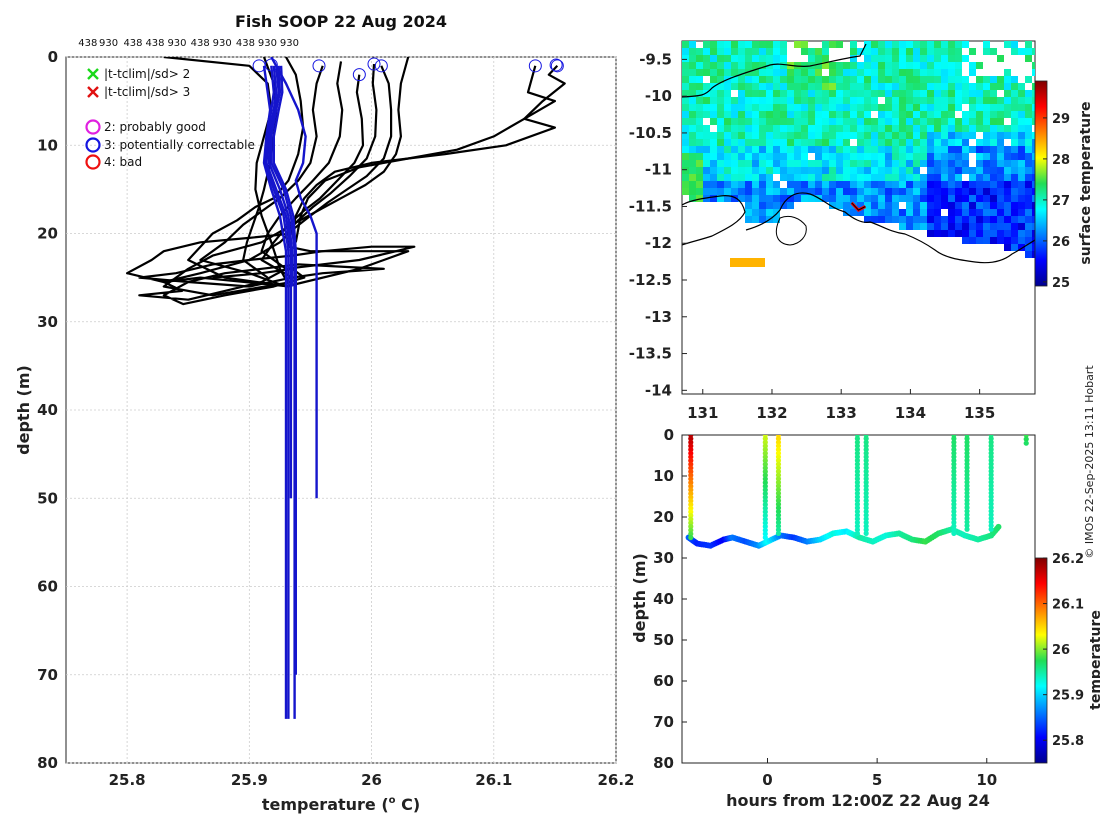 The height and width of the screenshot is (820, 1100). I want to click on legend-x-stroke, so click(93, 74).